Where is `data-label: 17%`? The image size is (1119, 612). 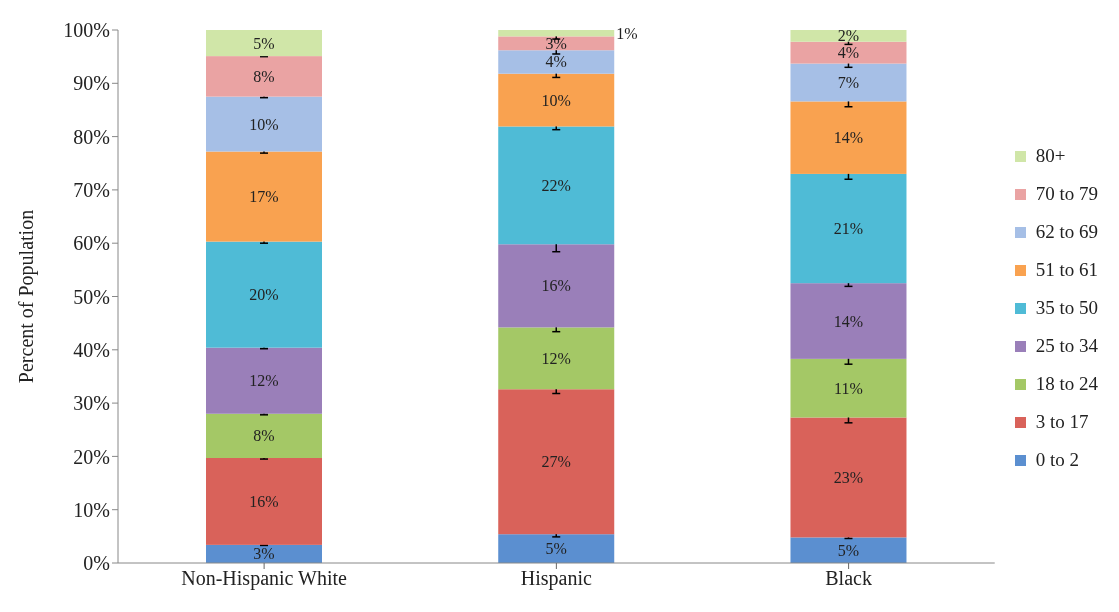
data-label: 17% is located at coordinates (264, 197).